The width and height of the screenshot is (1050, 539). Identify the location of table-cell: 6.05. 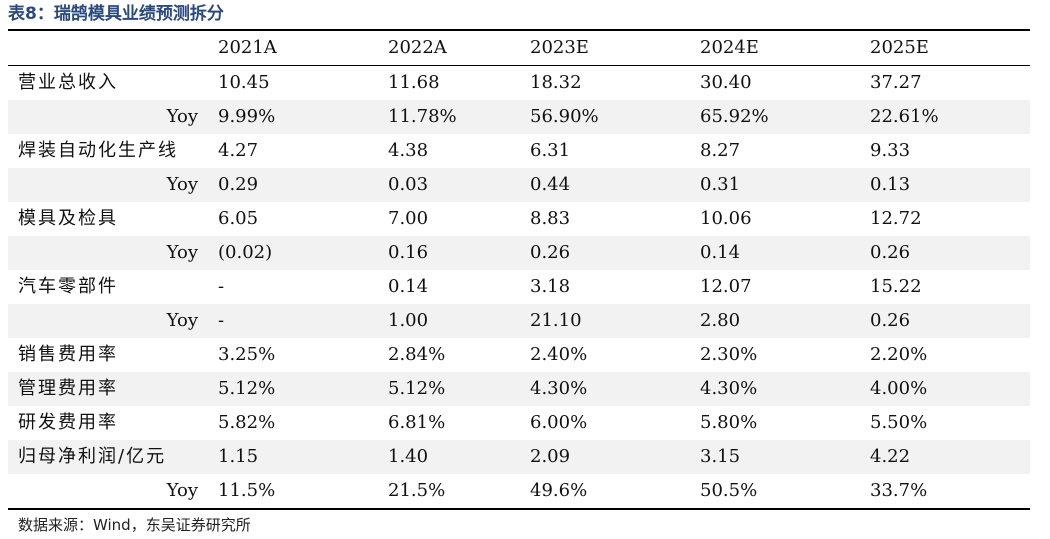
(238, 218).